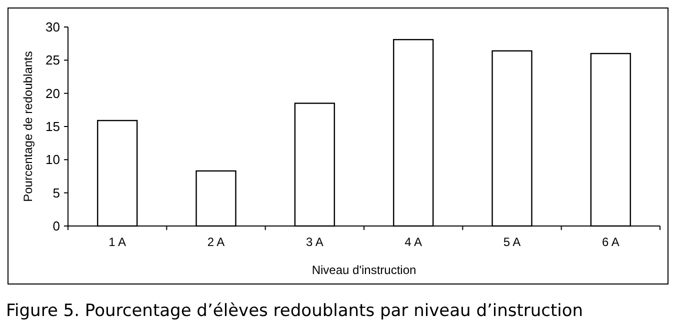 This screenshot has width=680, height=328. I want to click on y-tick-label: 20, so click(53, 93).